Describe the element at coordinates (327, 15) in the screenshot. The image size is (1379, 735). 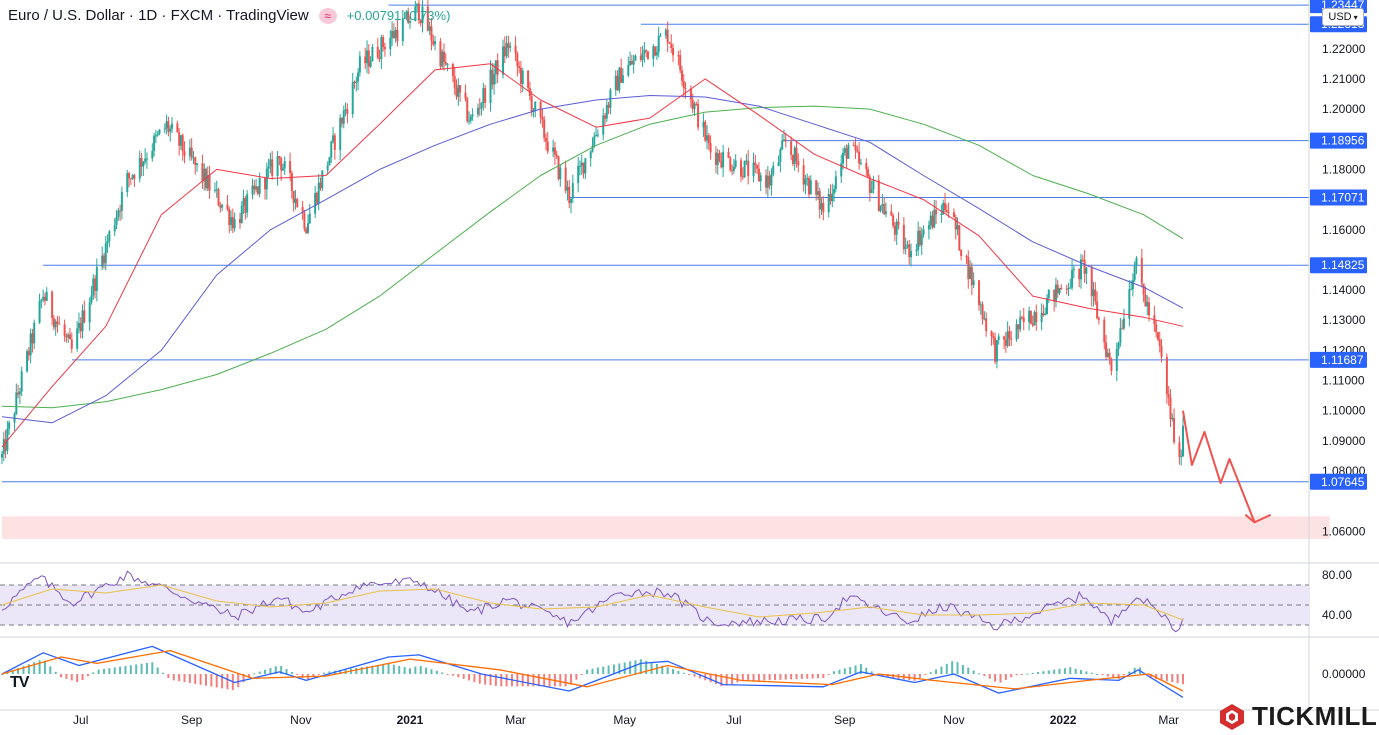
I see `compare-icon: ≈` at that location.